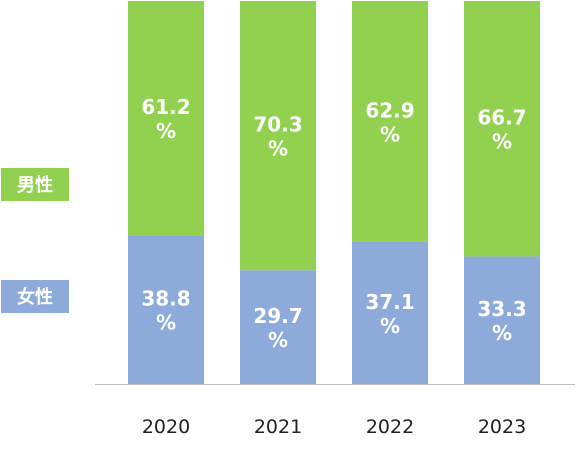 This screenshot has height=453, width=578. I want to click on x-tick-labels: 2020 2021 2022 2023, so click(334, 427).